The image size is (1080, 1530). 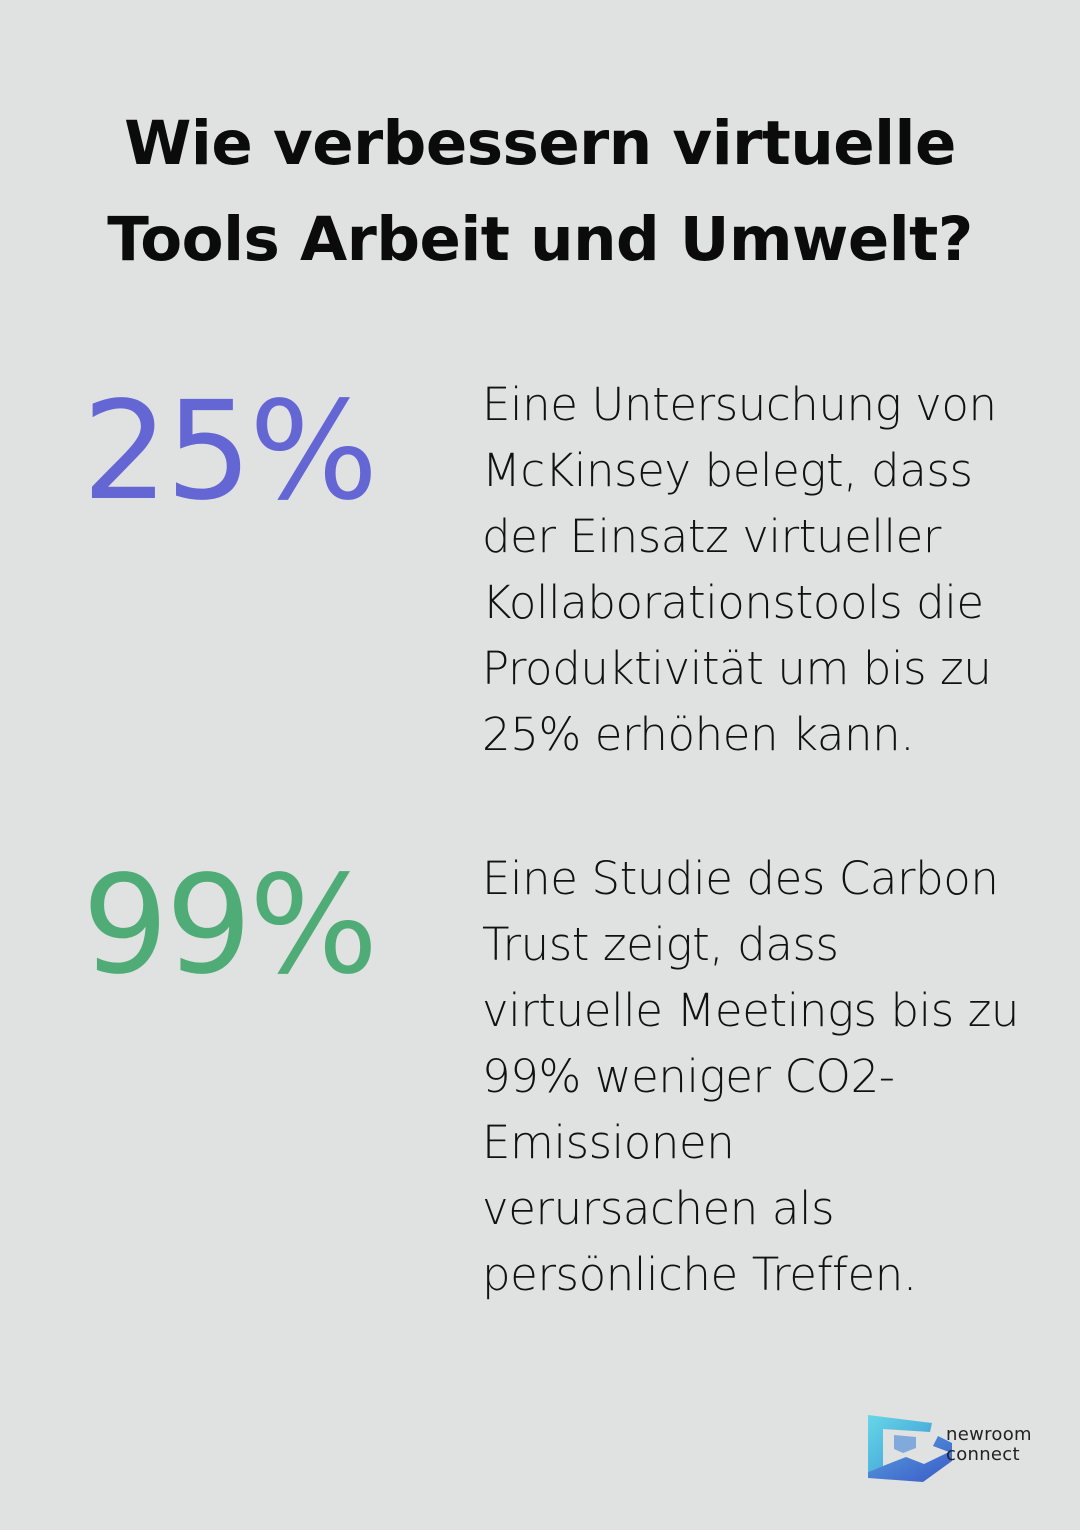 I want to click on brand-logo-text: newroom connect, so click(x=989, y=1445).